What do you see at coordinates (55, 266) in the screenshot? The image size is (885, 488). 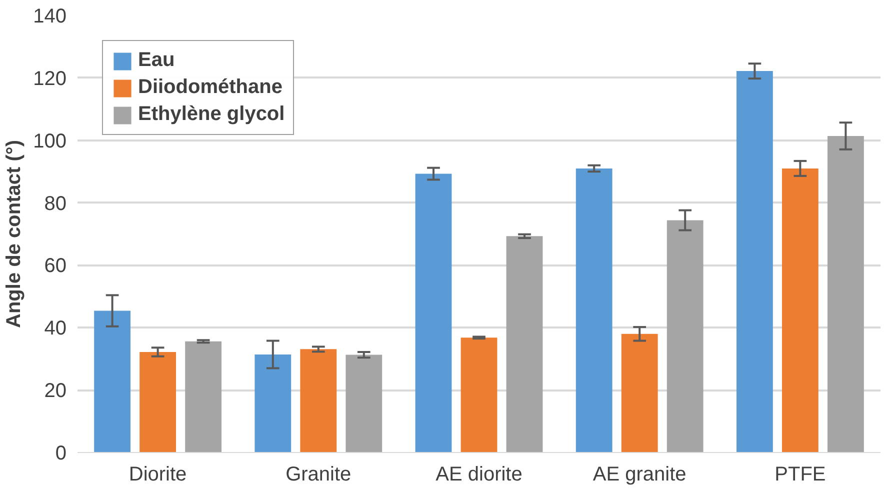 I see `y-tick-label: 60` at bounding box center [55, 266].